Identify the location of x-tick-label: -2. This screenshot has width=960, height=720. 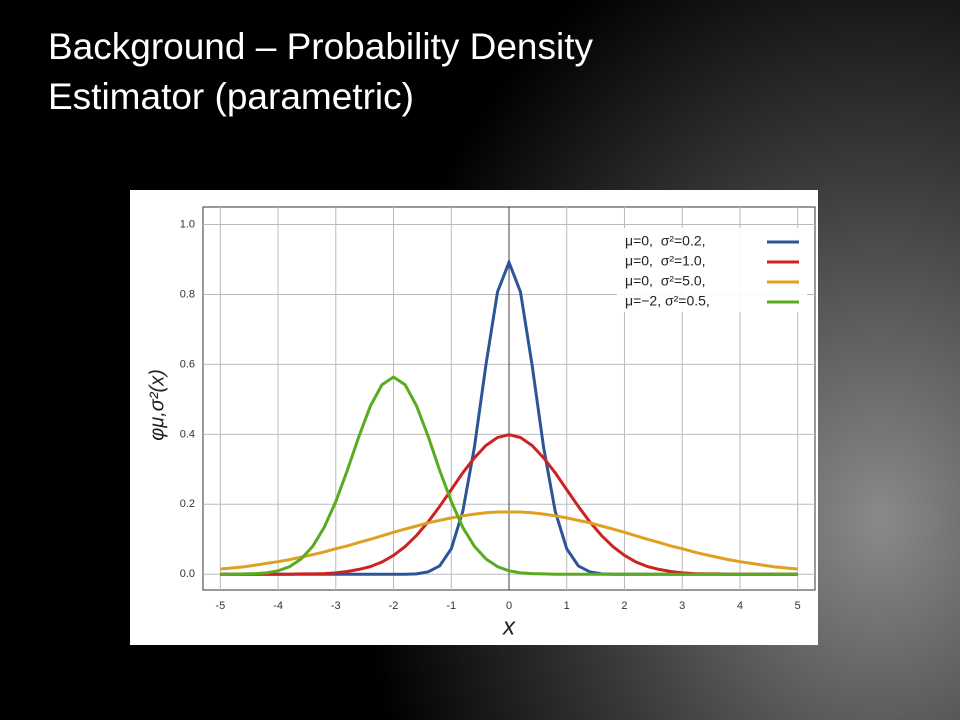
(394, 606).